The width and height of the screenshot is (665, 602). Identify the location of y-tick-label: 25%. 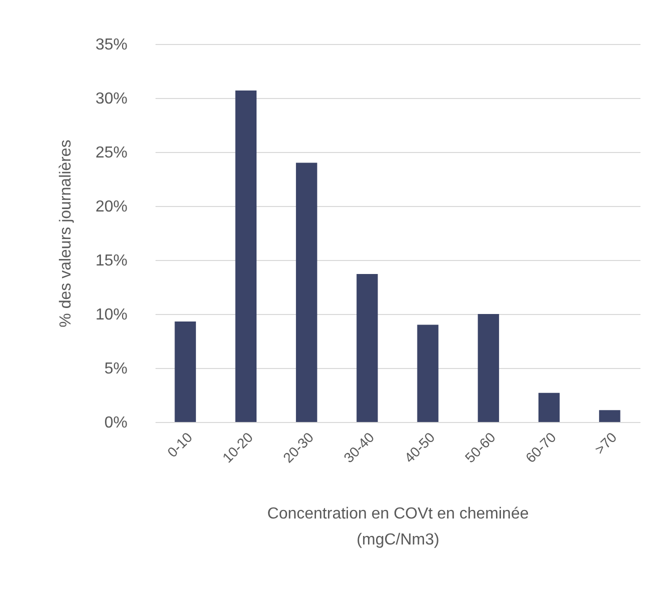
(111, 153).